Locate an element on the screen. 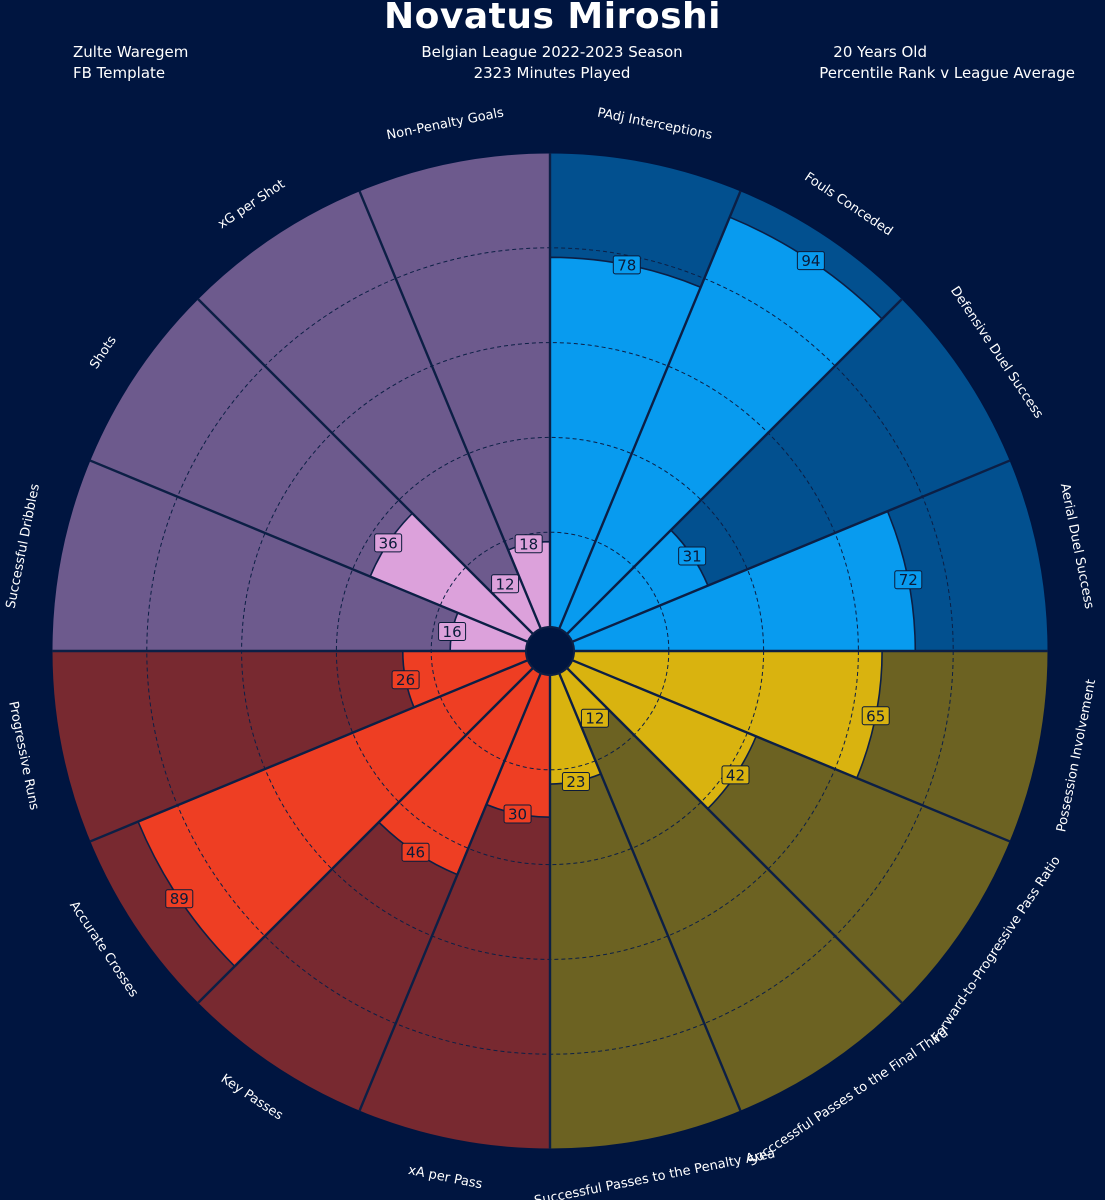  category-label-xa-per-pass: xA per Pass is located at coordinates (445, 1177).